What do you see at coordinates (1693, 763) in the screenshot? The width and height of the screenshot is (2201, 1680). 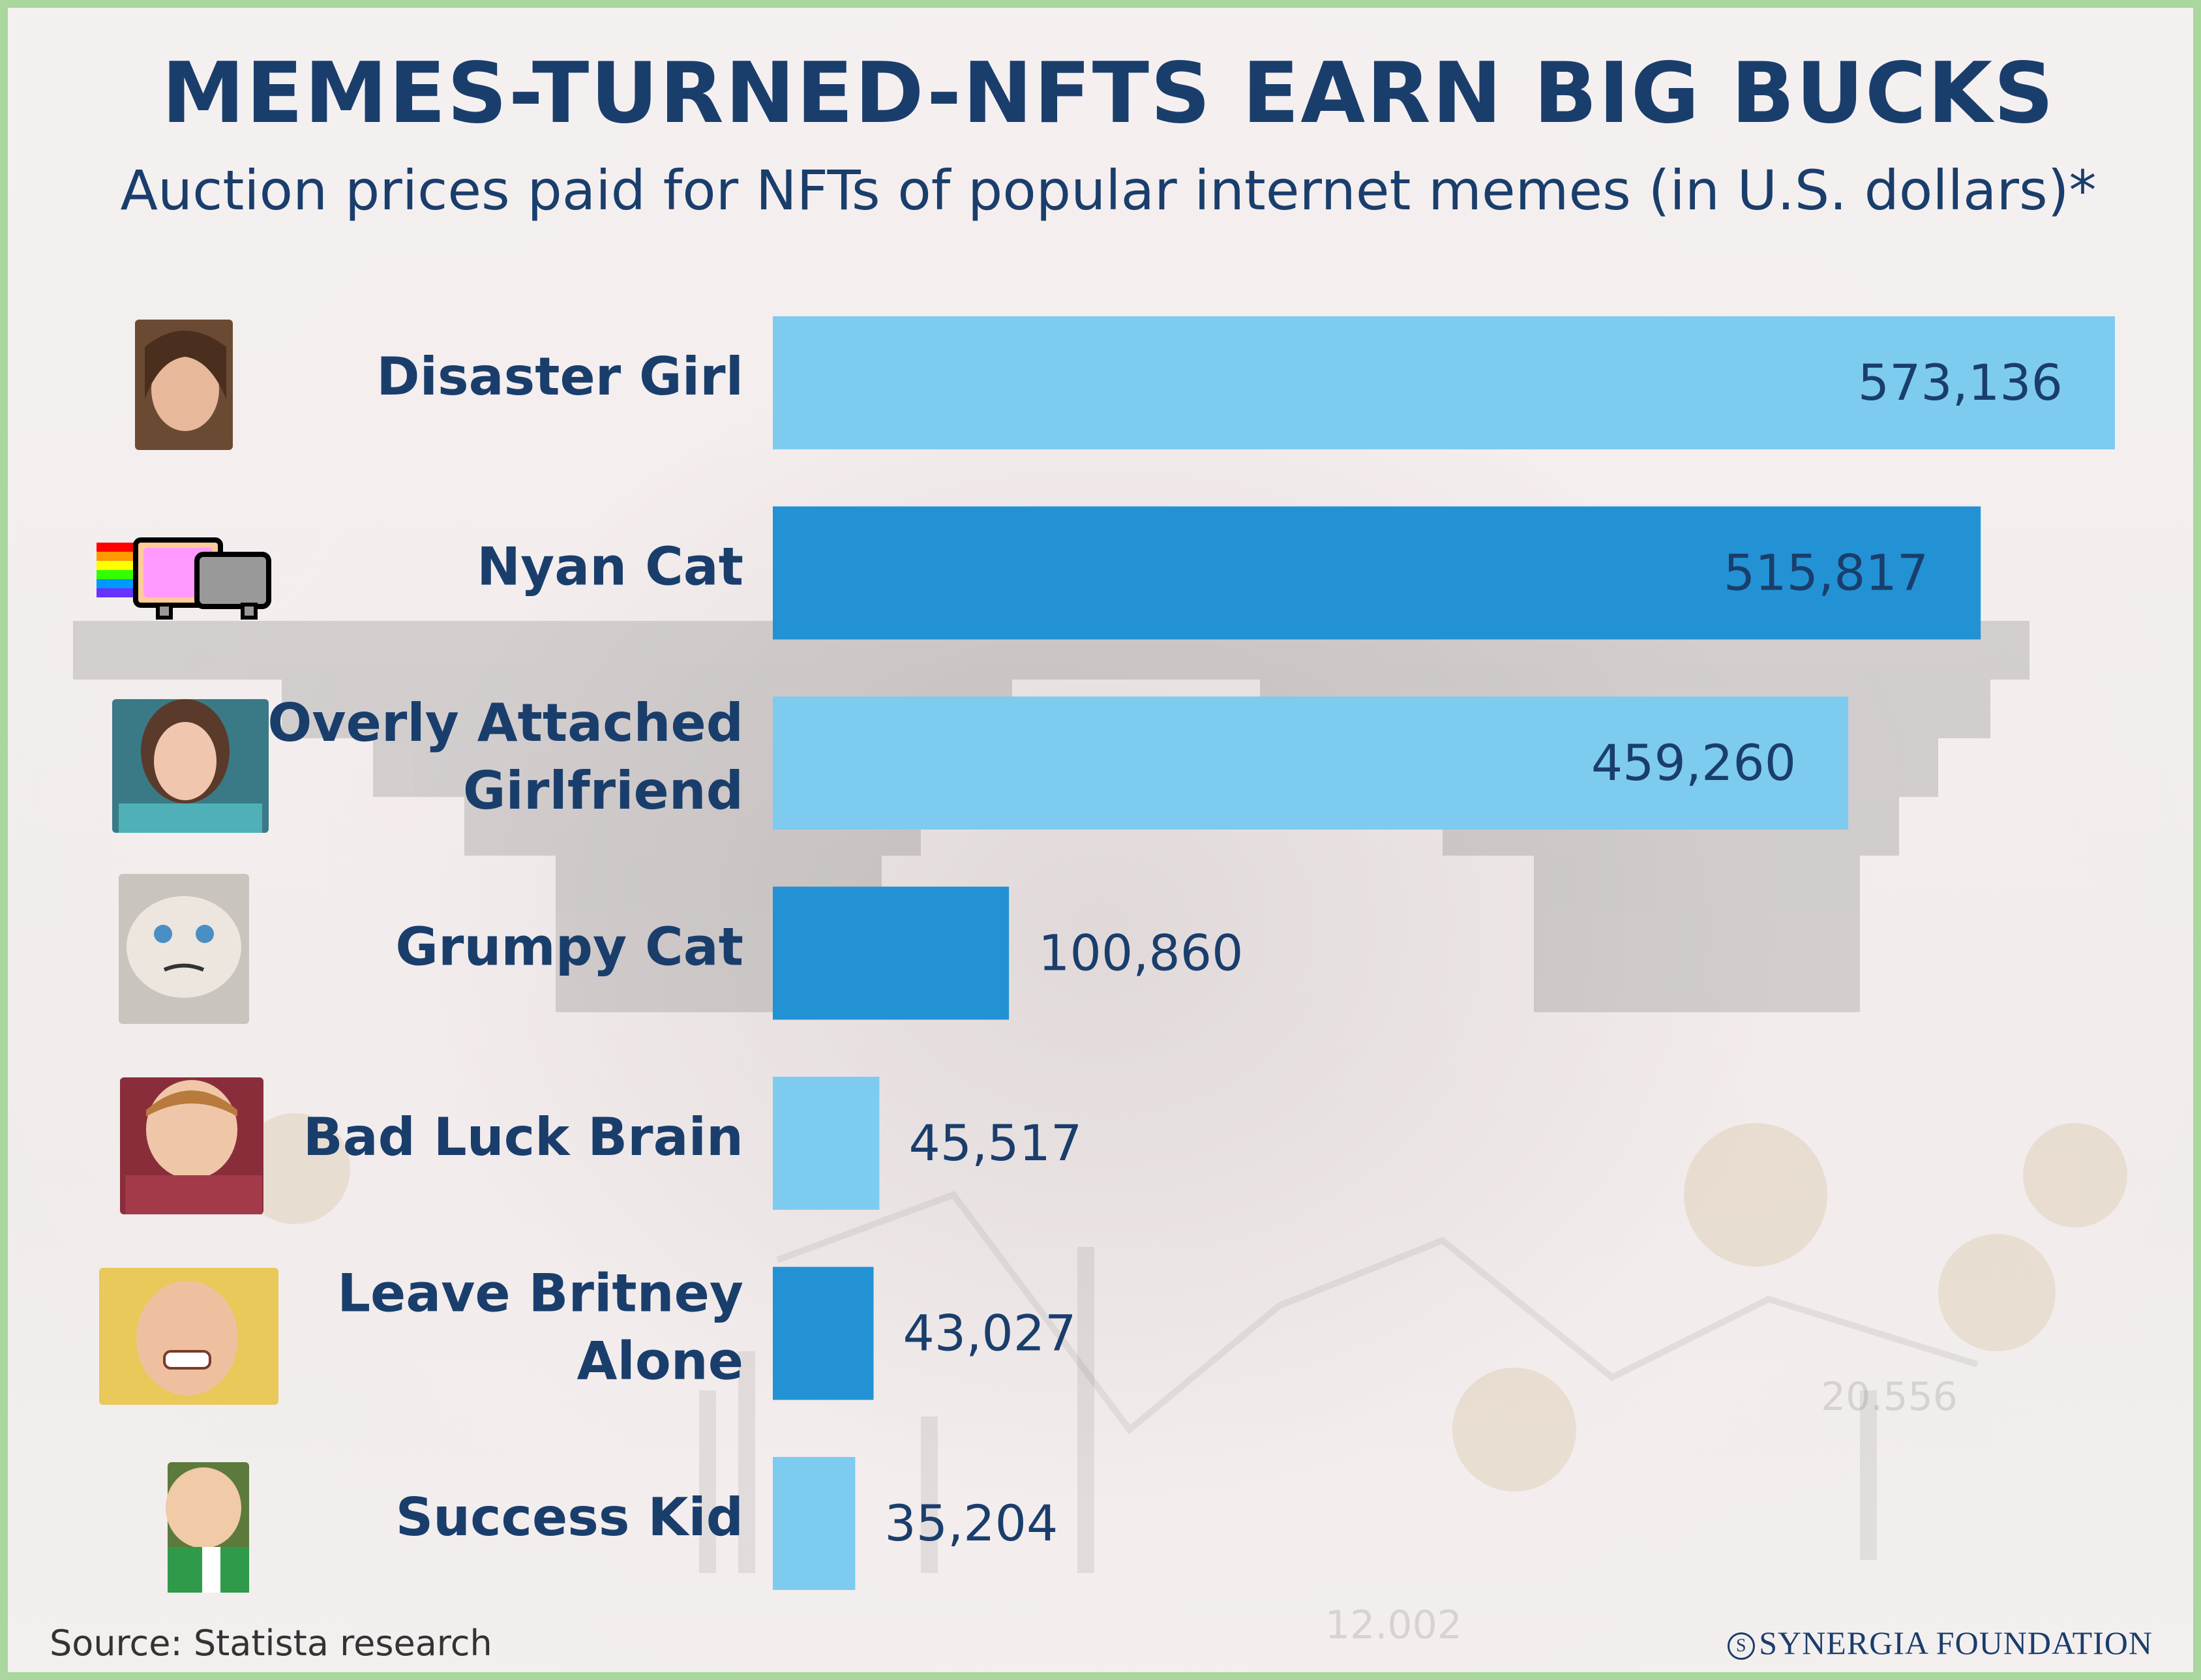 I see `value-label: 459,260` at bounding box center [1693, 763].